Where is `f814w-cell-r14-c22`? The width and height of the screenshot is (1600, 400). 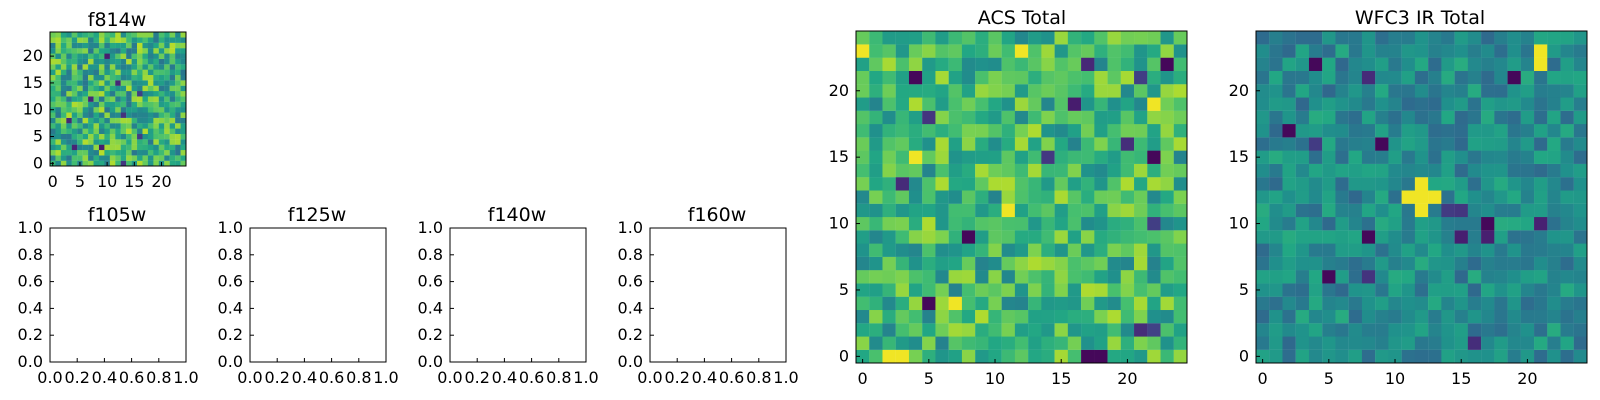
f814w-cell-r14-c22 is located at coordinates (172, 88).